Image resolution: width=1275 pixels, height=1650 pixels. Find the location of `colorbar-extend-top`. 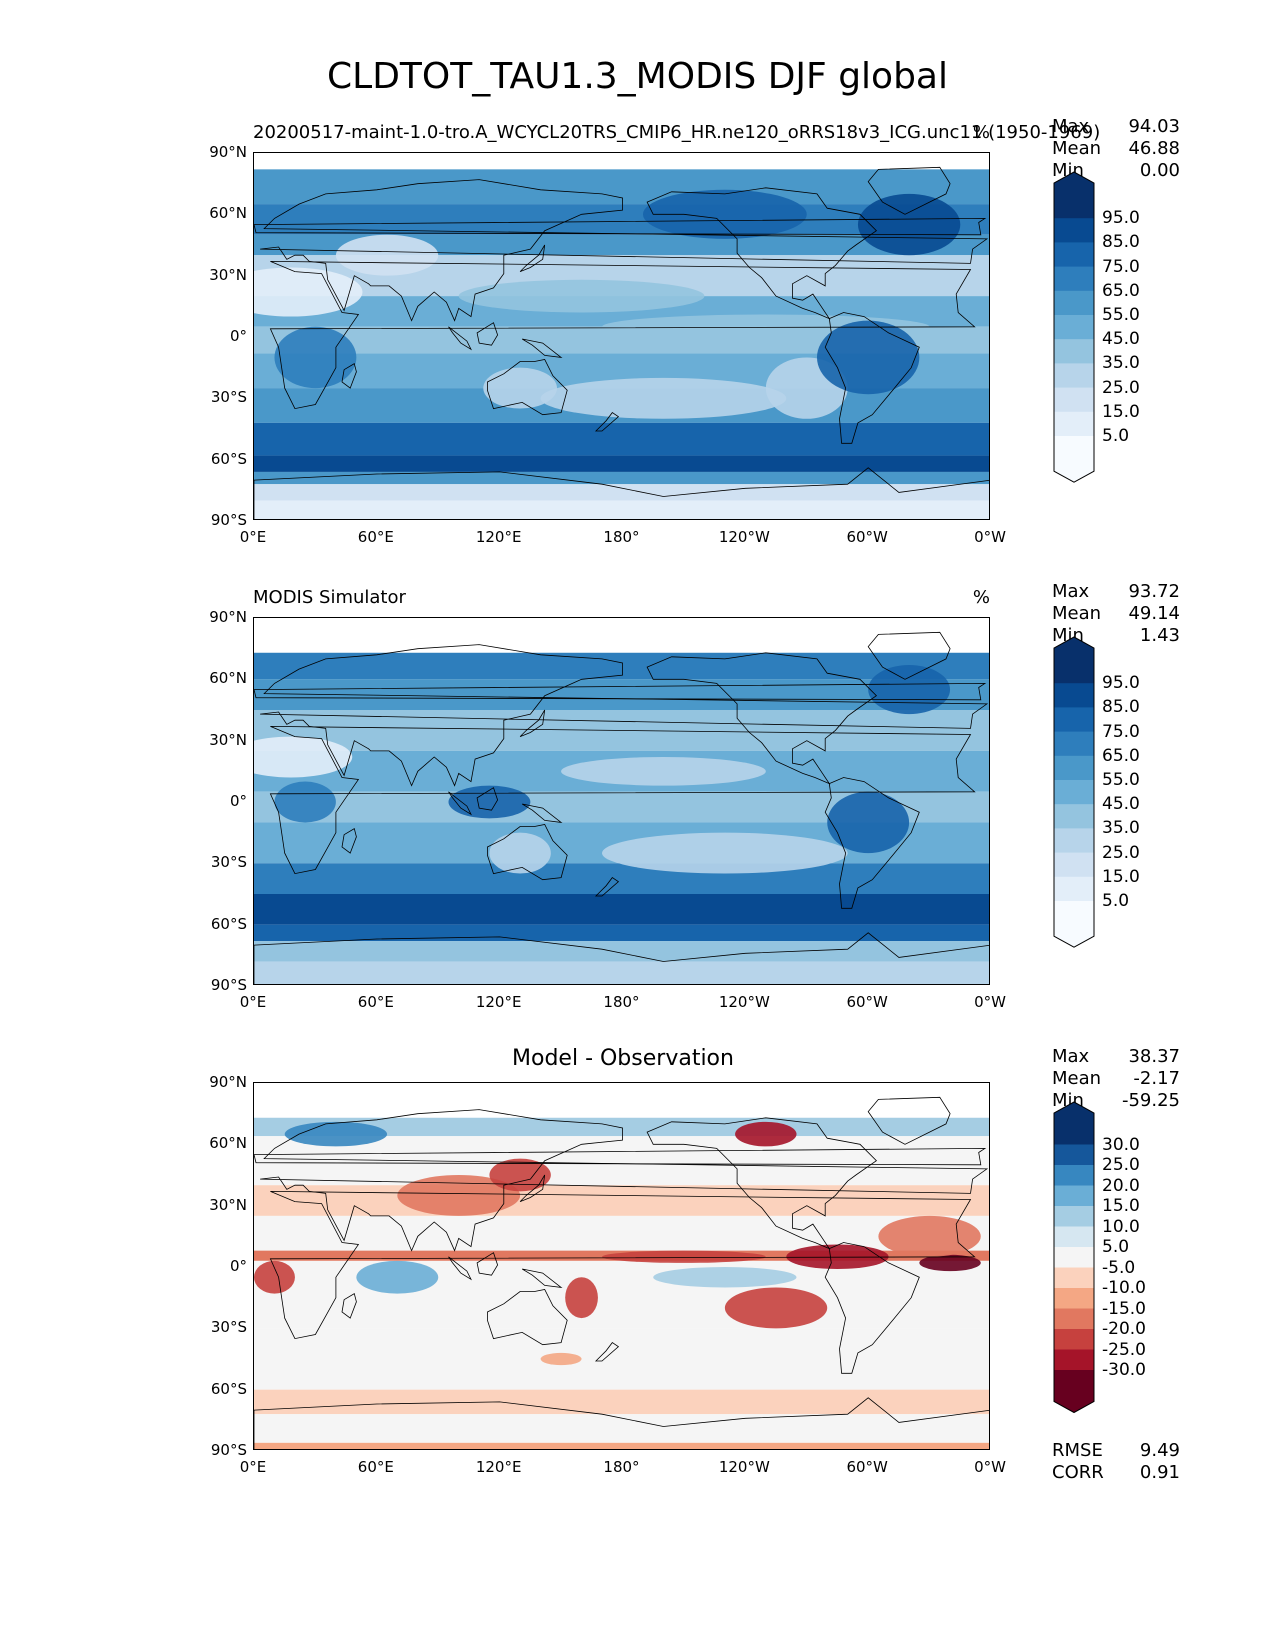

colorbar-extend-top is located at coordinates (1074, 648).